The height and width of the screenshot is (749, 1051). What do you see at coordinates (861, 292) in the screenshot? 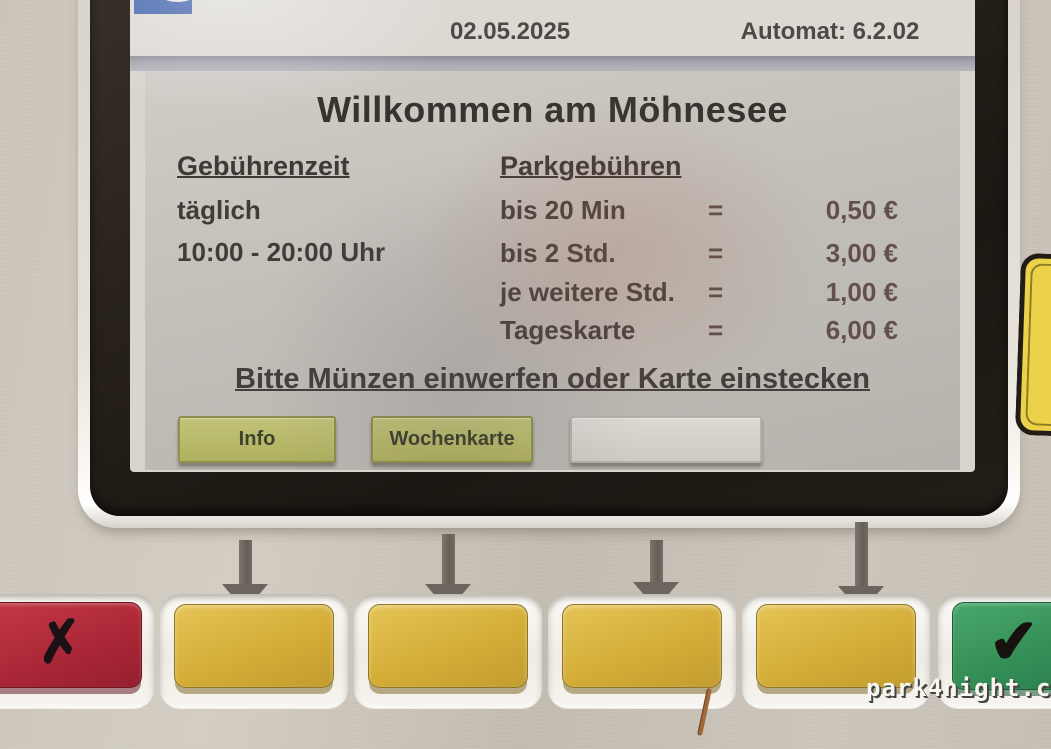
I see `fee-value: 1,00 €` at bounding box center [861, 292].